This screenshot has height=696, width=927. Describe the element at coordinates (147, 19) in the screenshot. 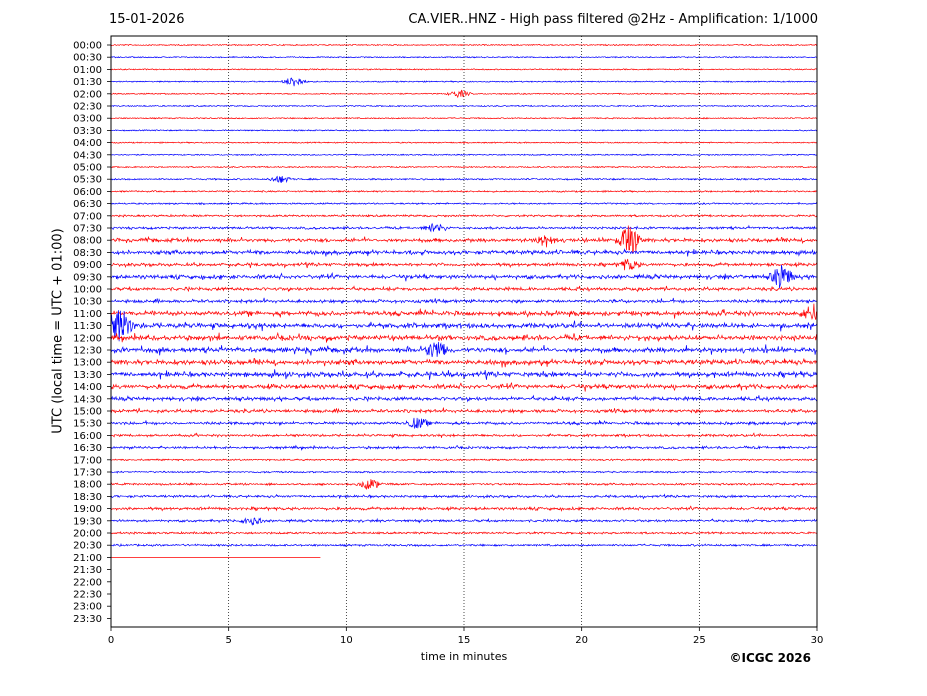

I see `date-label: 15-01-2026` at that location.